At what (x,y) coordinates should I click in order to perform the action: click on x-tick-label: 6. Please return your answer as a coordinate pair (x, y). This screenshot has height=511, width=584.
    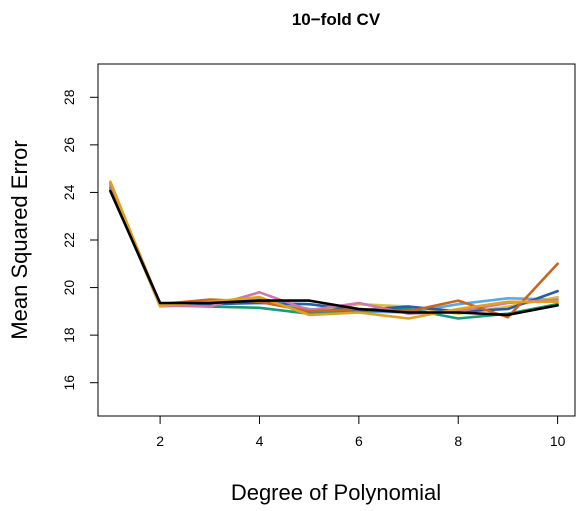
    Looking at the image, I should click on (359, 441).